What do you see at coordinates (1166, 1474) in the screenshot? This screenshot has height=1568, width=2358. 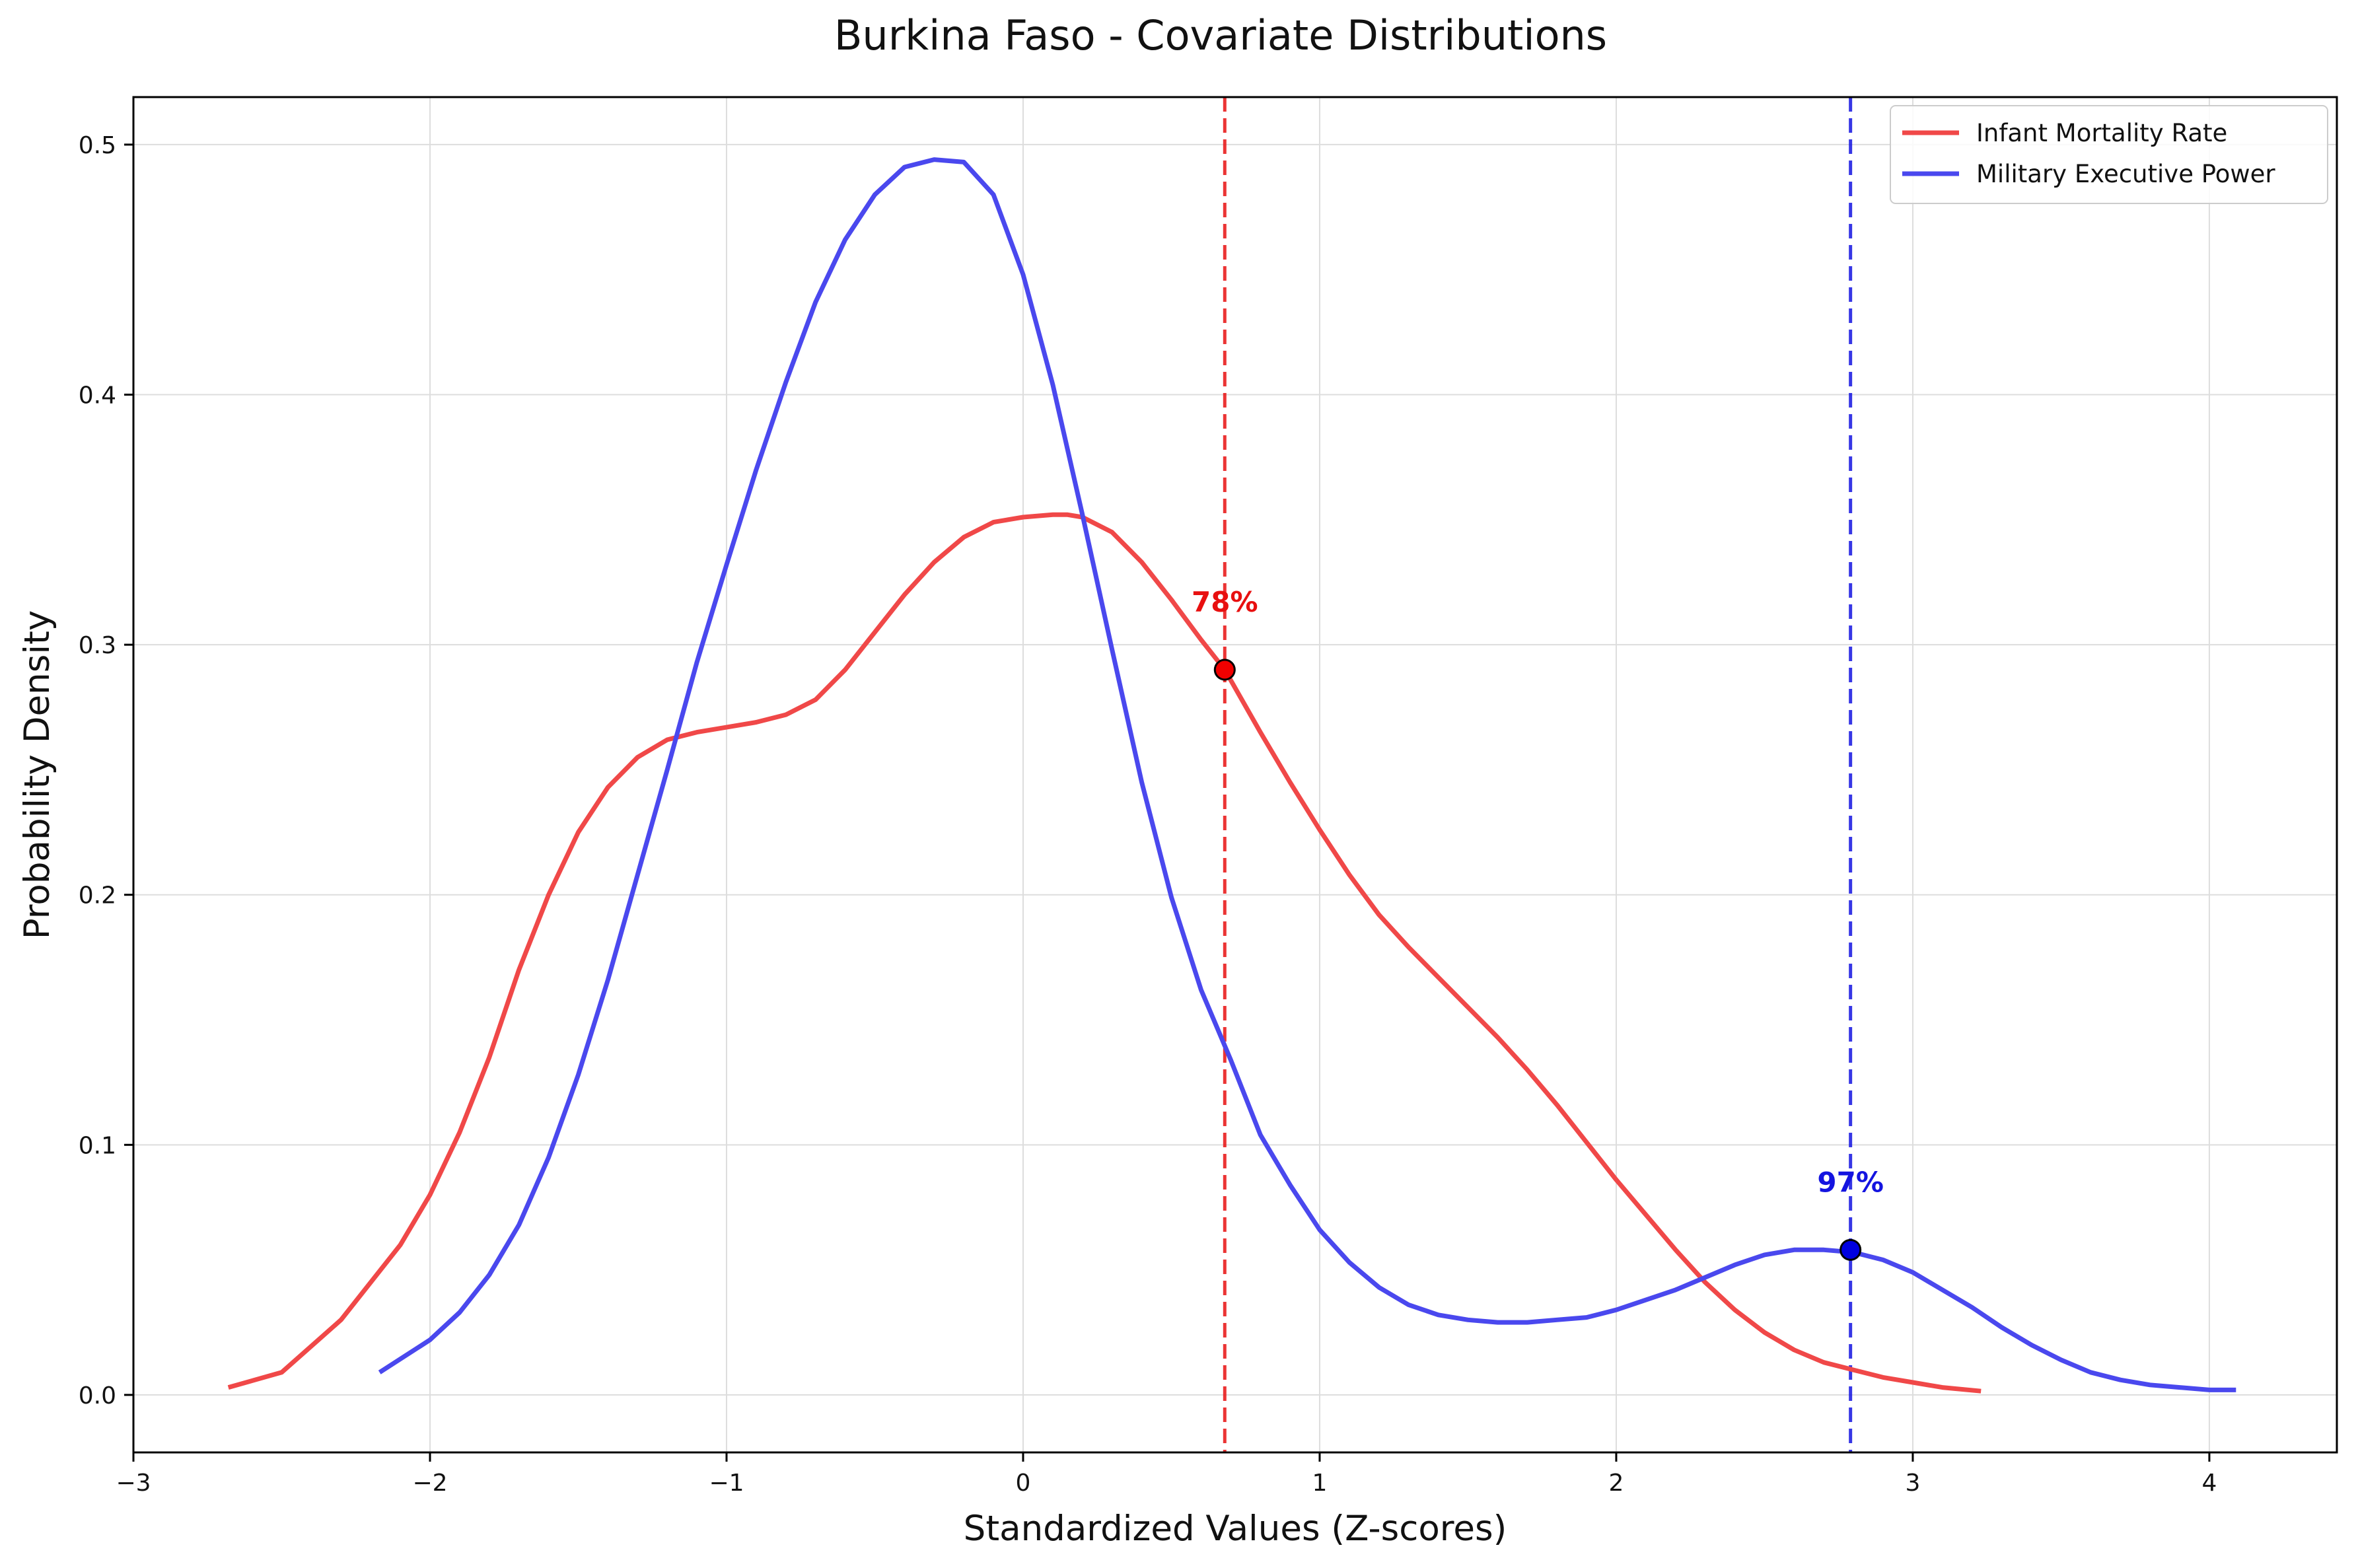 I see `x-axis-ticks: −3 −2 −1 0 1 2 3 4` at bounding box center [1166, 1474].